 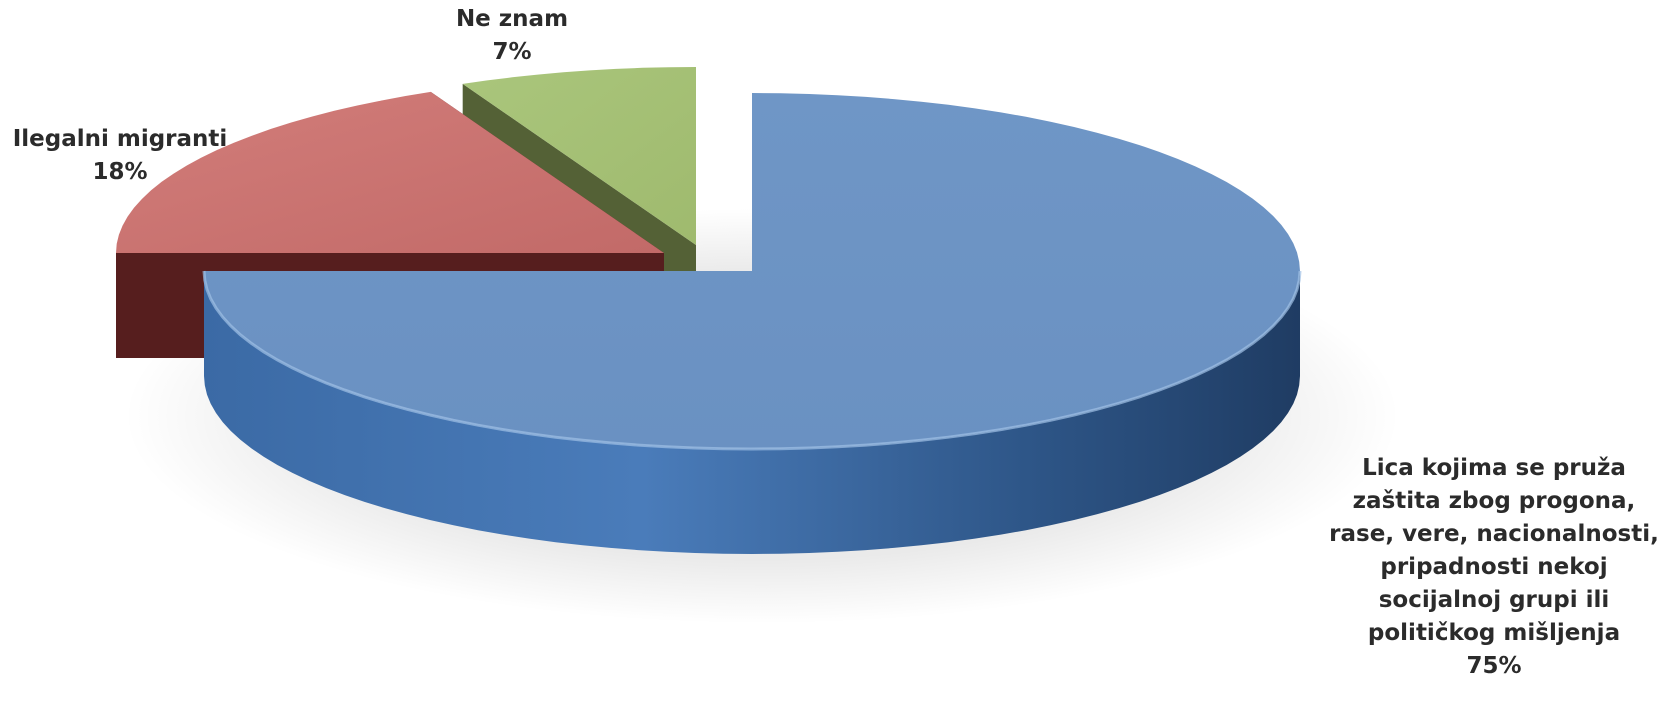 What do you see at coordinates (1494, 501) in the screenshot?
I see `slice-name-lica-line-2: zaštita zbog progona,` at bounding box center [1494, 501].